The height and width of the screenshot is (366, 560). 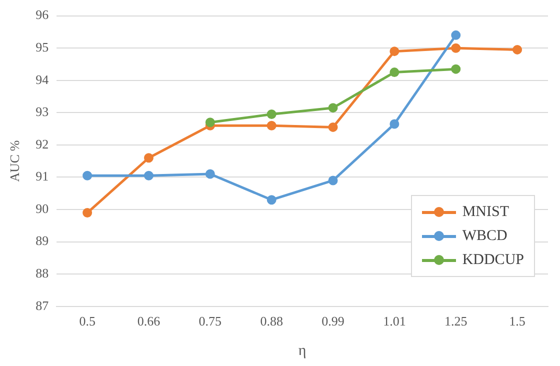 What do you see at coordinates (302, 350) in the screenshot?
I see `x-axis-title: η` at bounding box center [302, 350].